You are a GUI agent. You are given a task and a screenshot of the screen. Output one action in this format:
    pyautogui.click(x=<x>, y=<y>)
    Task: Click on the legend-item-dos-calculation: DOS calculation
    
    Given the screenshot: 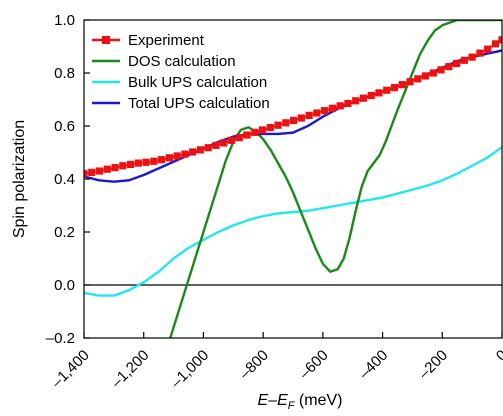 What is the action you would take?
    pyautogui.click(x=164, y=61)
    